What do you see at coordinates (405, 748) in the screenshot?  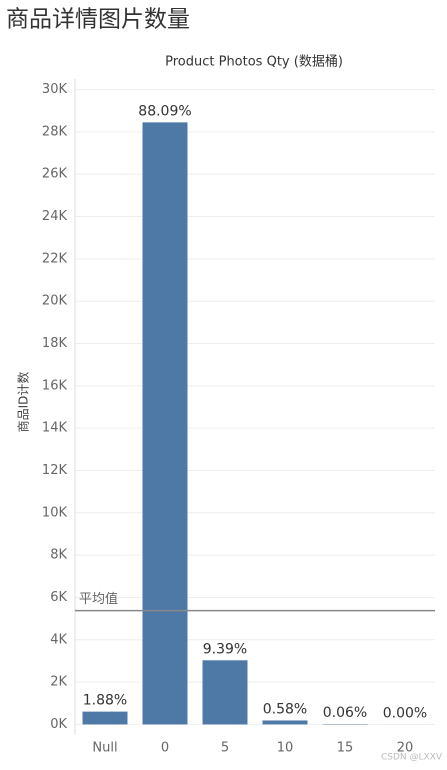 I see `x-tick-label: 20` at bounding box center [405, 748].